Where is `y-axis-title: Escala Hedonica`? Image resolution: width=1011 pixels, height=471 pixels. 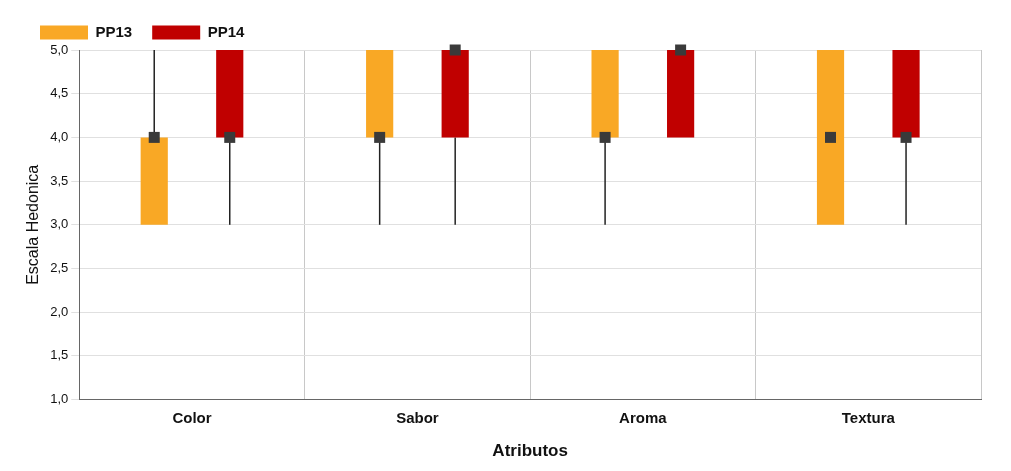 y-axis-title: Escala Hedonica is located at coordinates (33, 224).